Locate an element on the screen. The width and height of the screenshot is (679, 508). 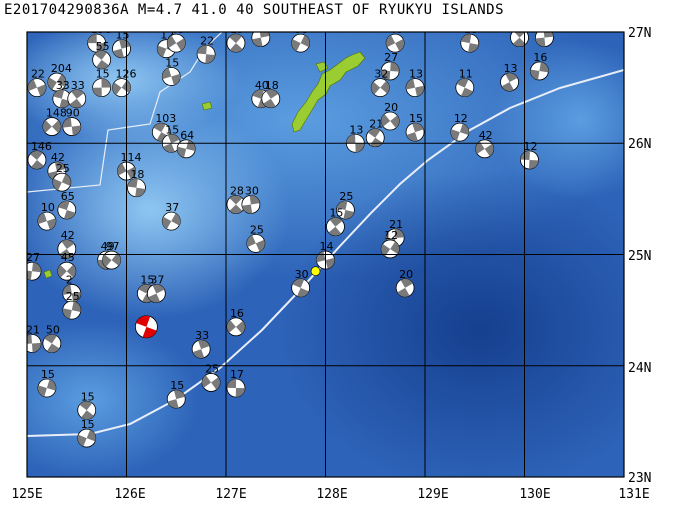
lon-label: 127E is located at coordinates (230, 494).